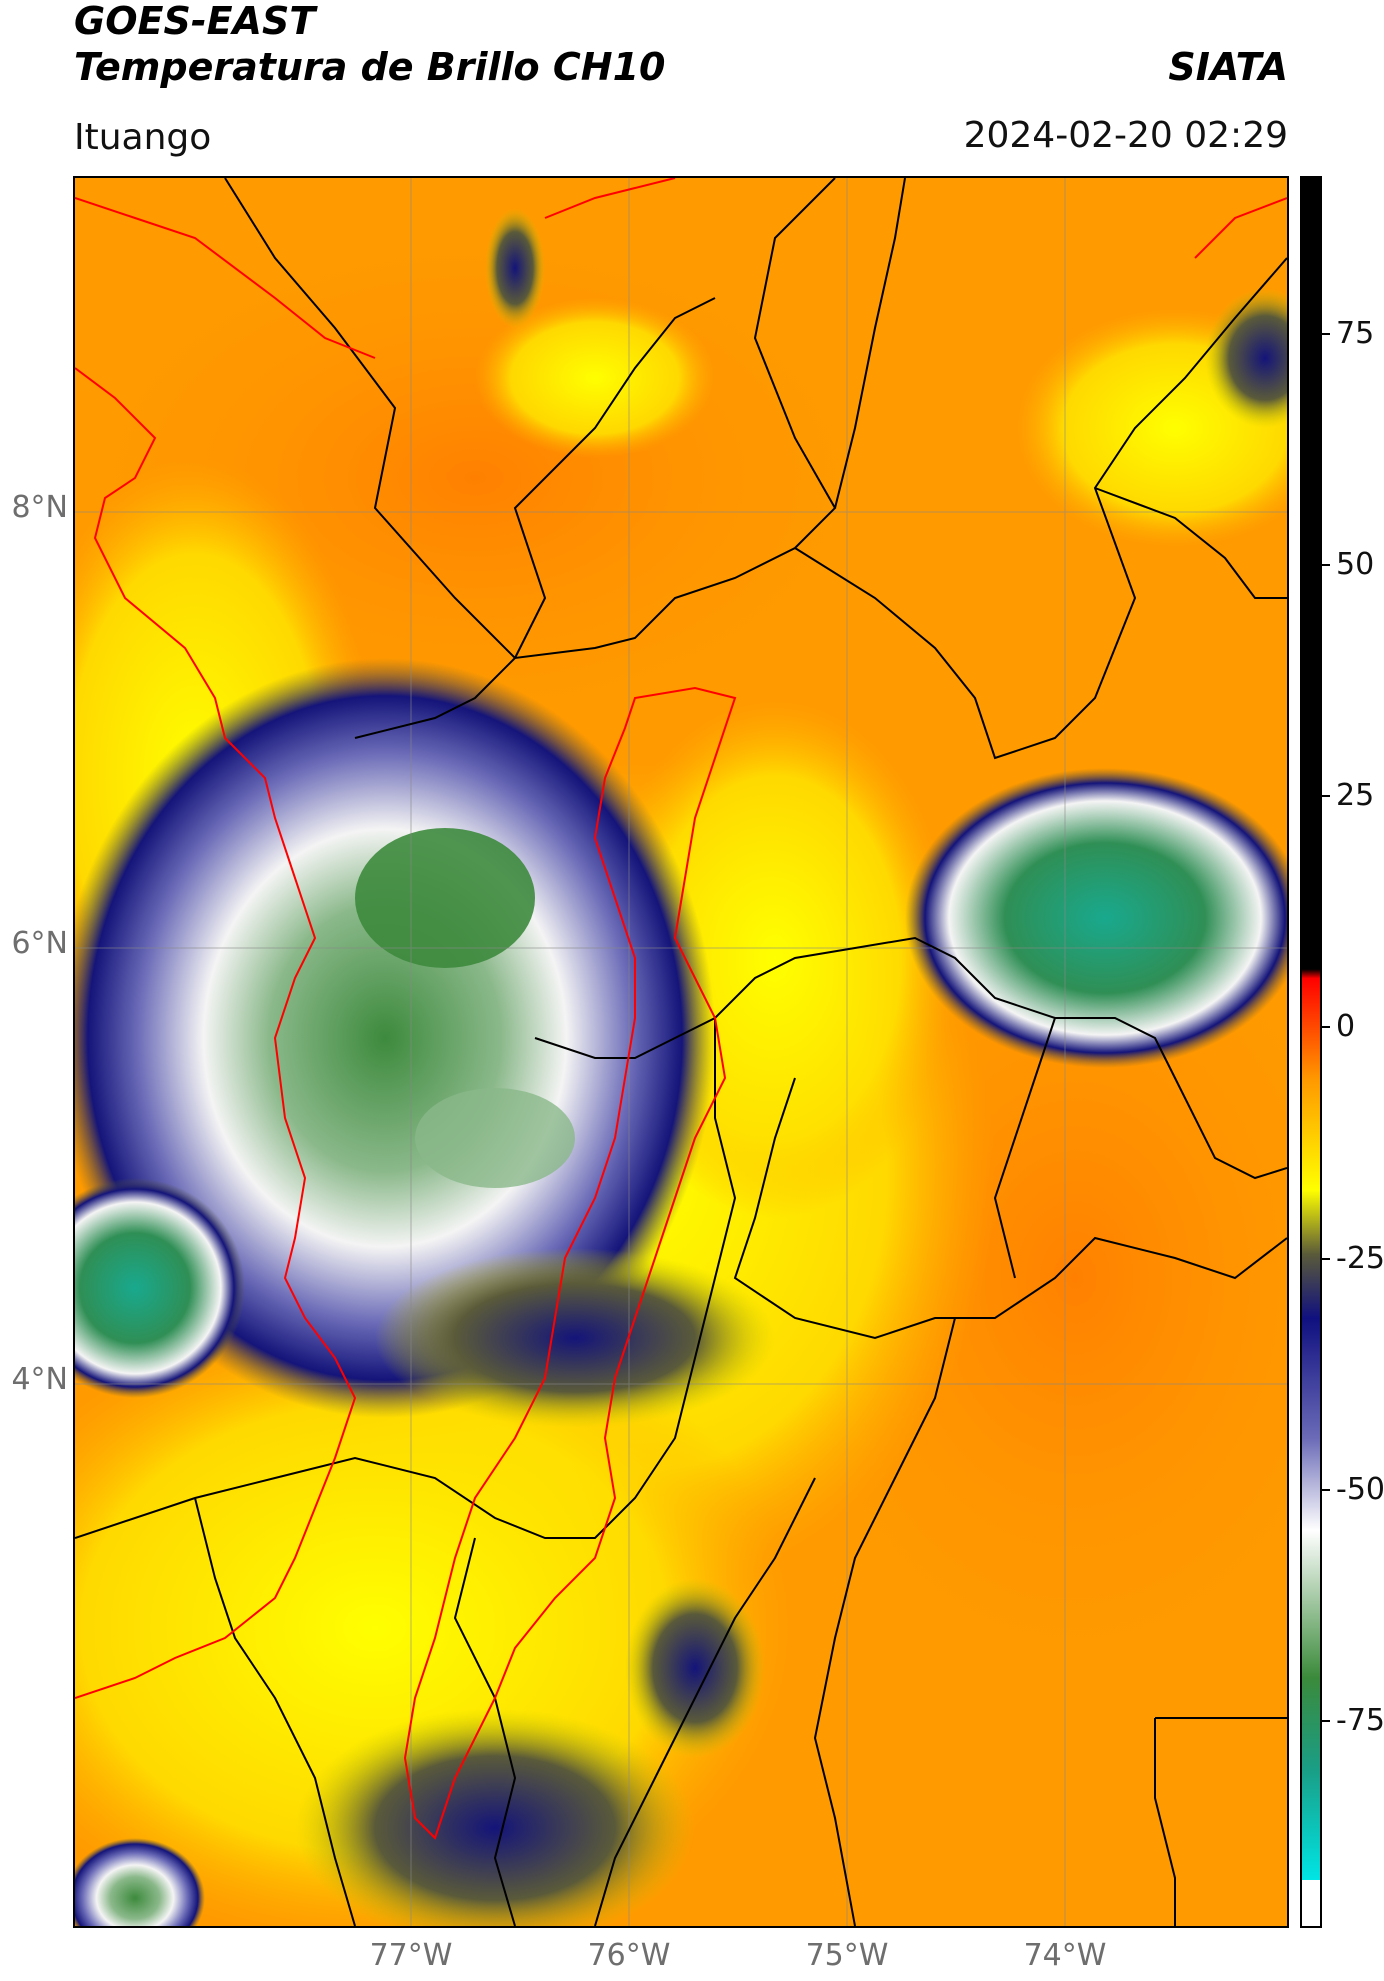 This screenshot has width=1384, height=1981. I want to click on yellow-band-n, so click(595, 378).